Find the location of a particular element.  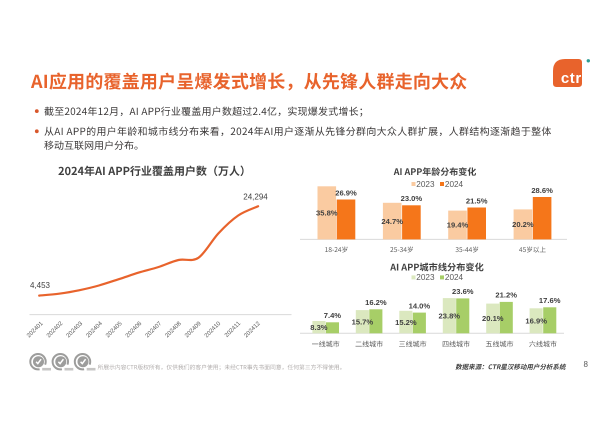

svg-text: 202407 is located at coordinates (154, 329).